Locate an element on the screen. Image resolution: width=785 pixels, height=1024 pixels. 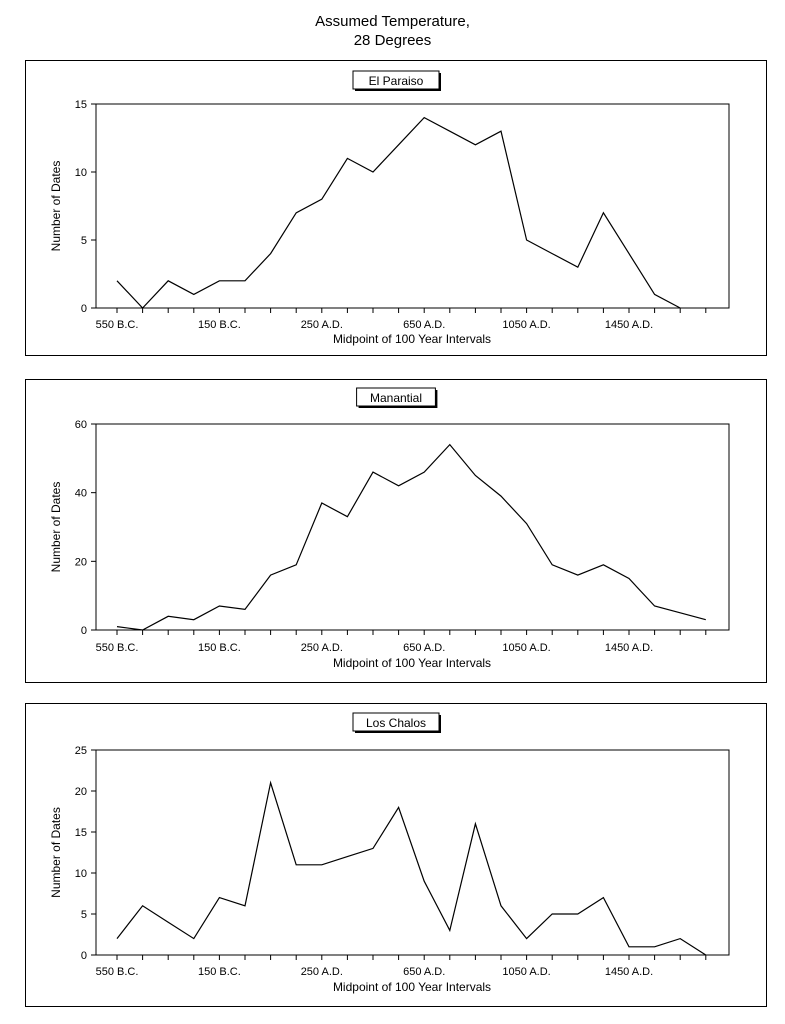
chart-title: El Paraiso is located at coordinates (396, 81).